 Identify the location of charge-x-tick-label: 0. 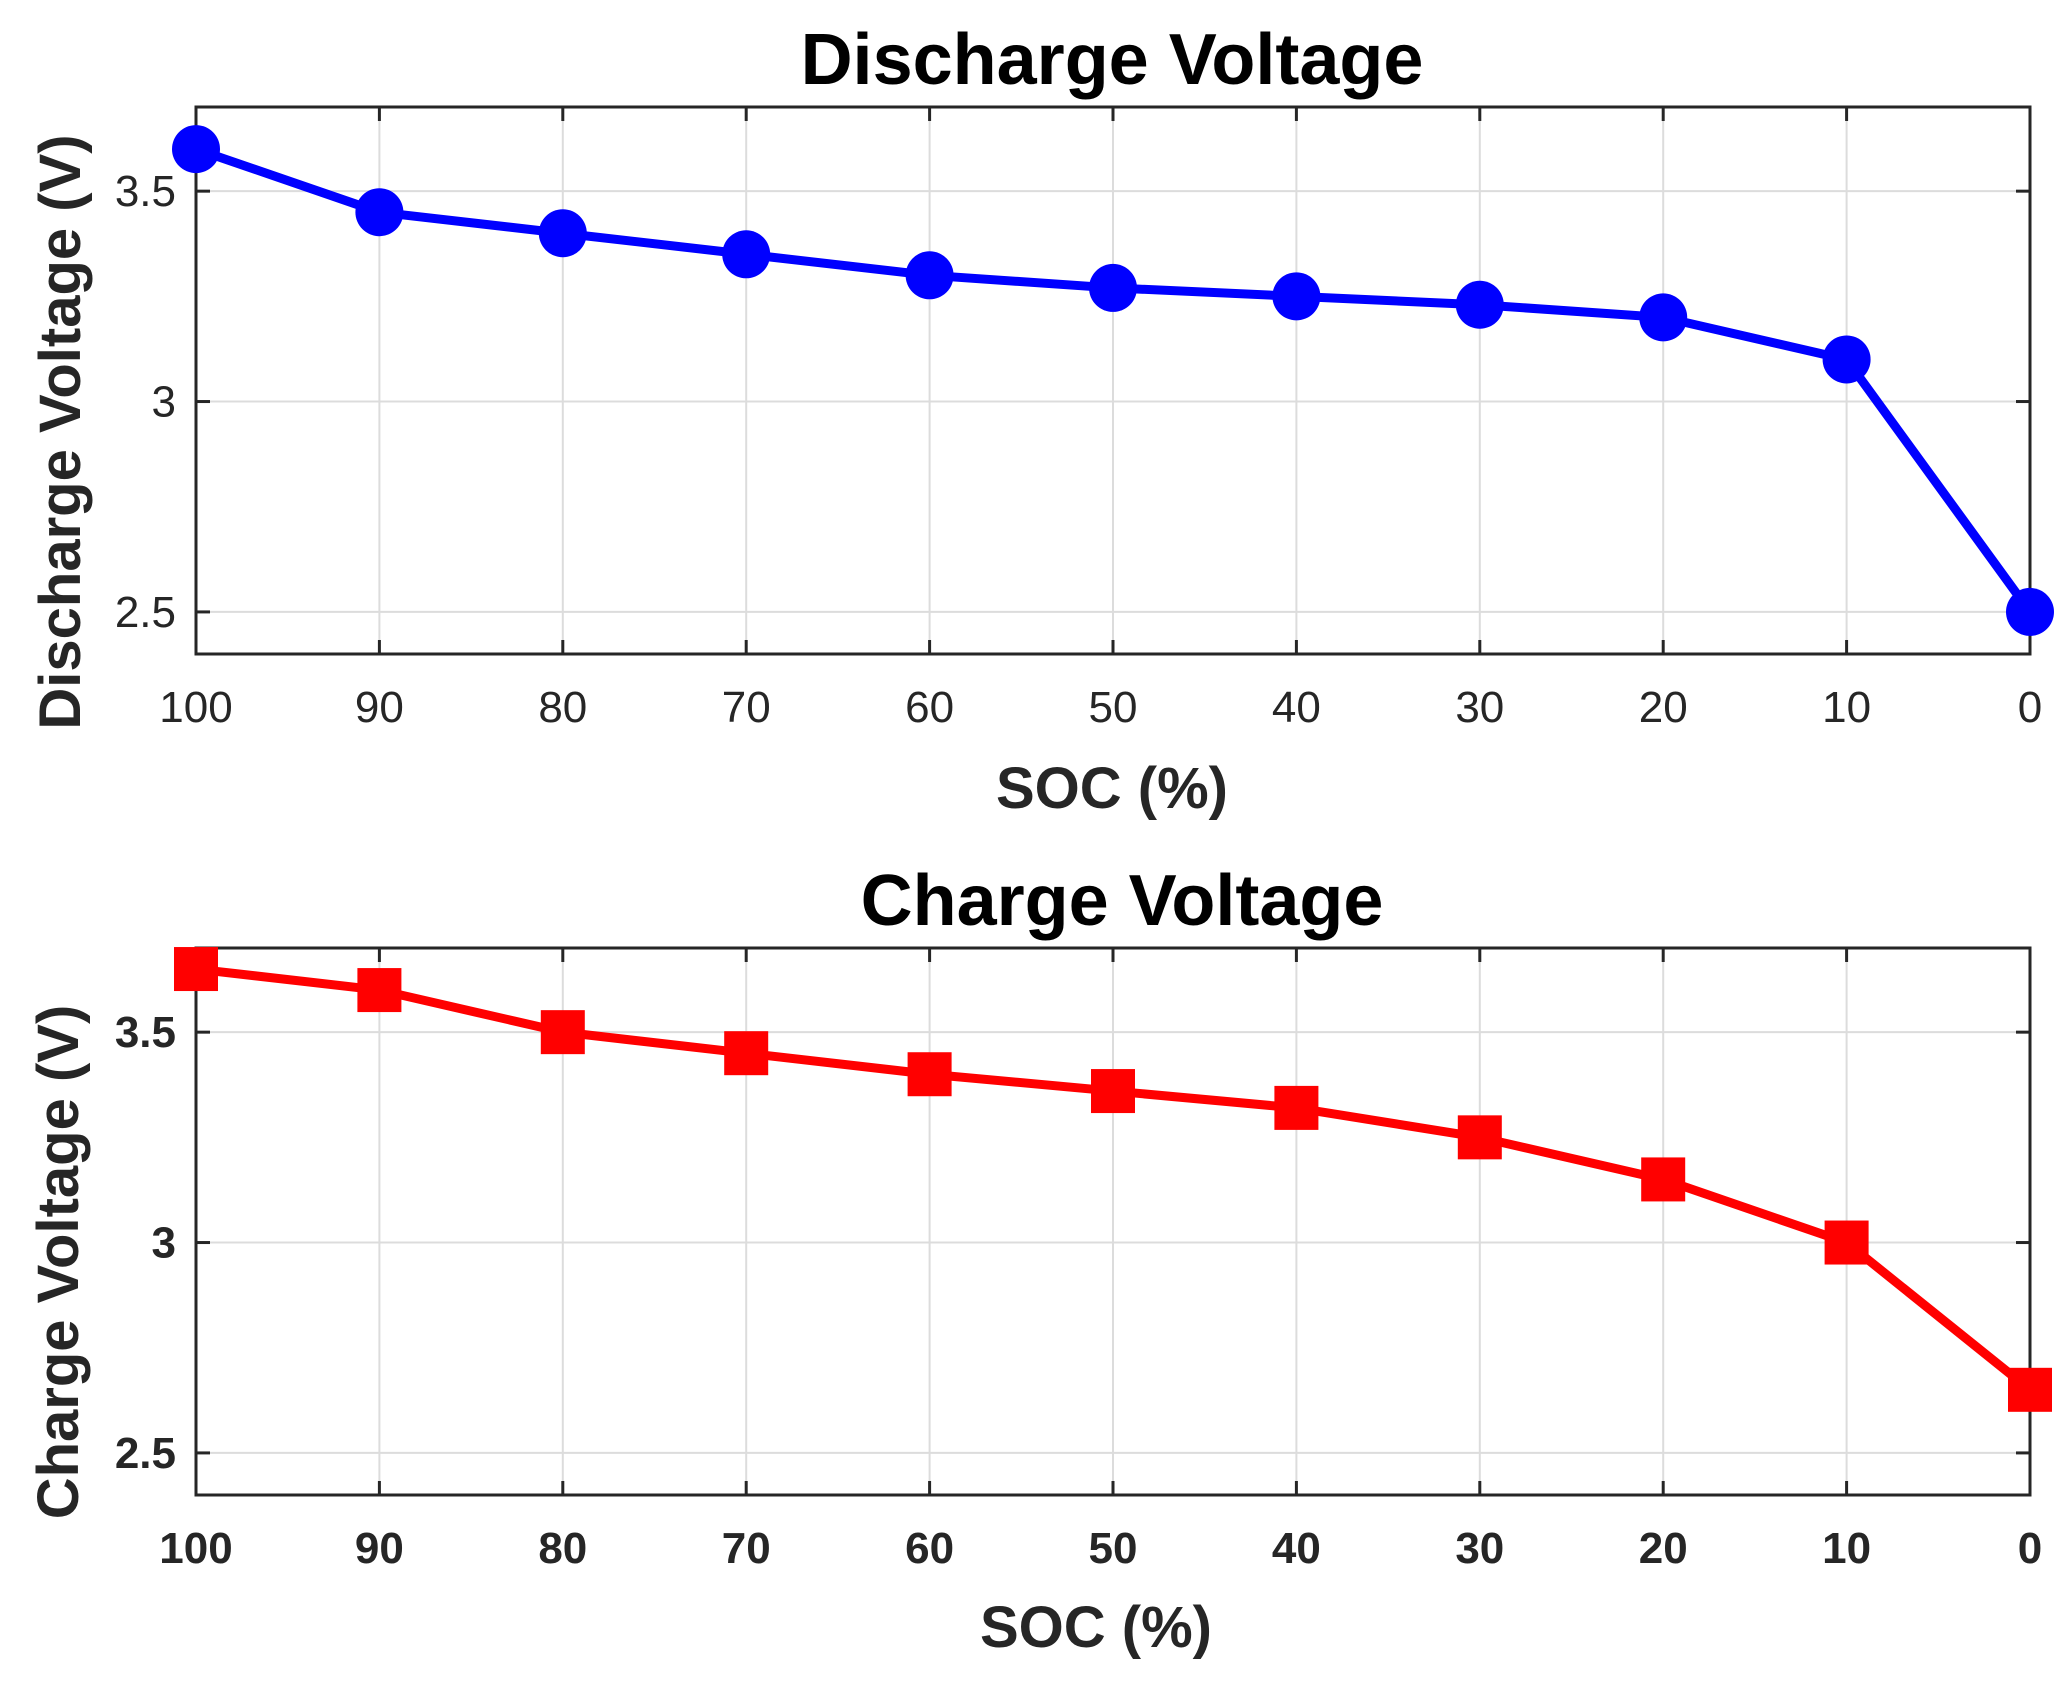
(2030, 1548).